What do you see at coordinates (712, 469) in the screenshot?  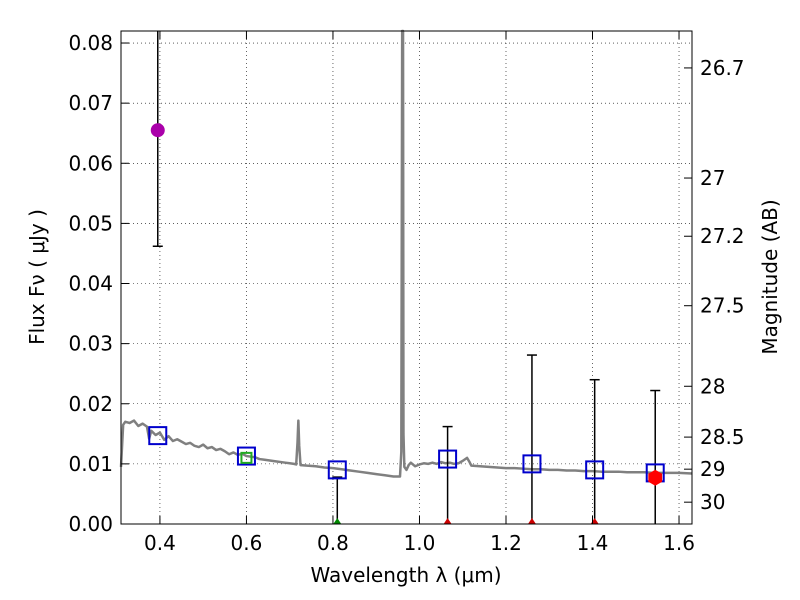 I see `y2-tick-label: 29` at bounding box center [712, 469].